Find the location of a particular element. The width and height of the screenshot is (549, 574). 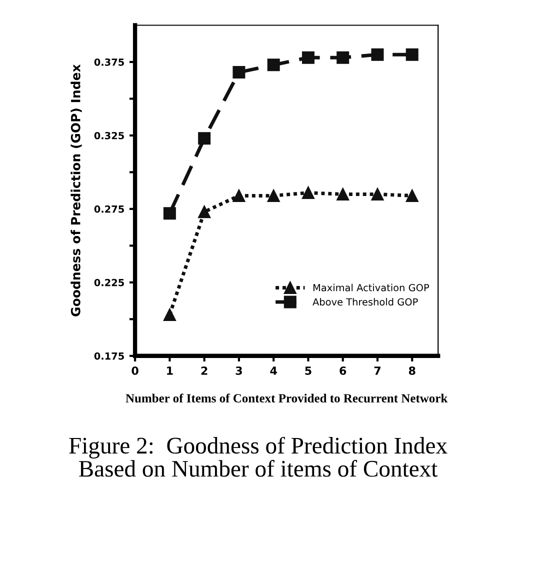

y-tick-label: 0.375 is located at coordinates (109, 62).